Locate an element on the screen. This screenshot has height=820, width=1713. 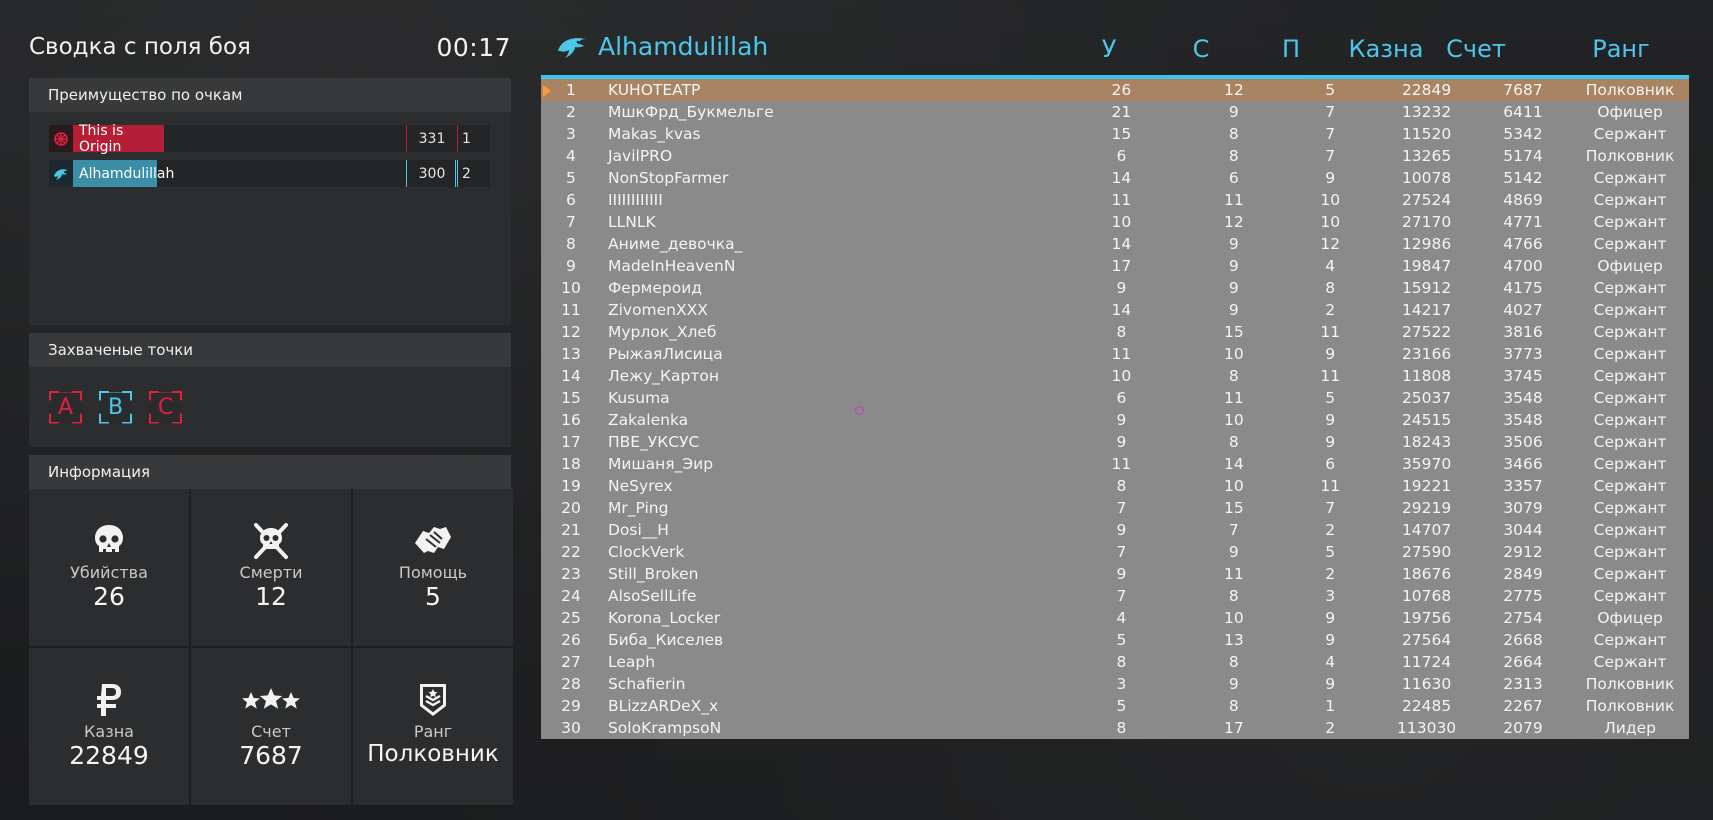
table-row: 2 МшкФрд_Букмельге 21 9 7 13232 6411 Офицер is located at coordinates (1115, 112).